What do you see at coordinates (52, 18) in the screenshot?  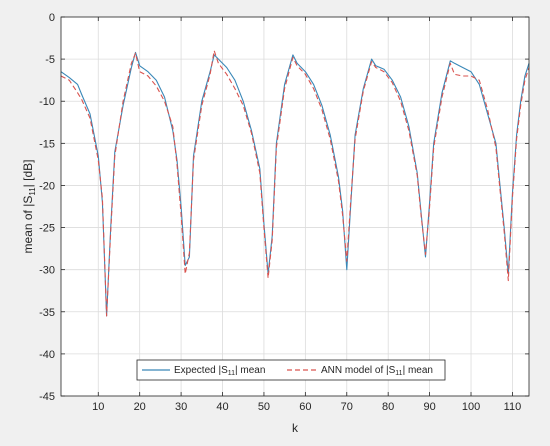 I see `y-tick-label: 0` at bounding box center [52, 18].